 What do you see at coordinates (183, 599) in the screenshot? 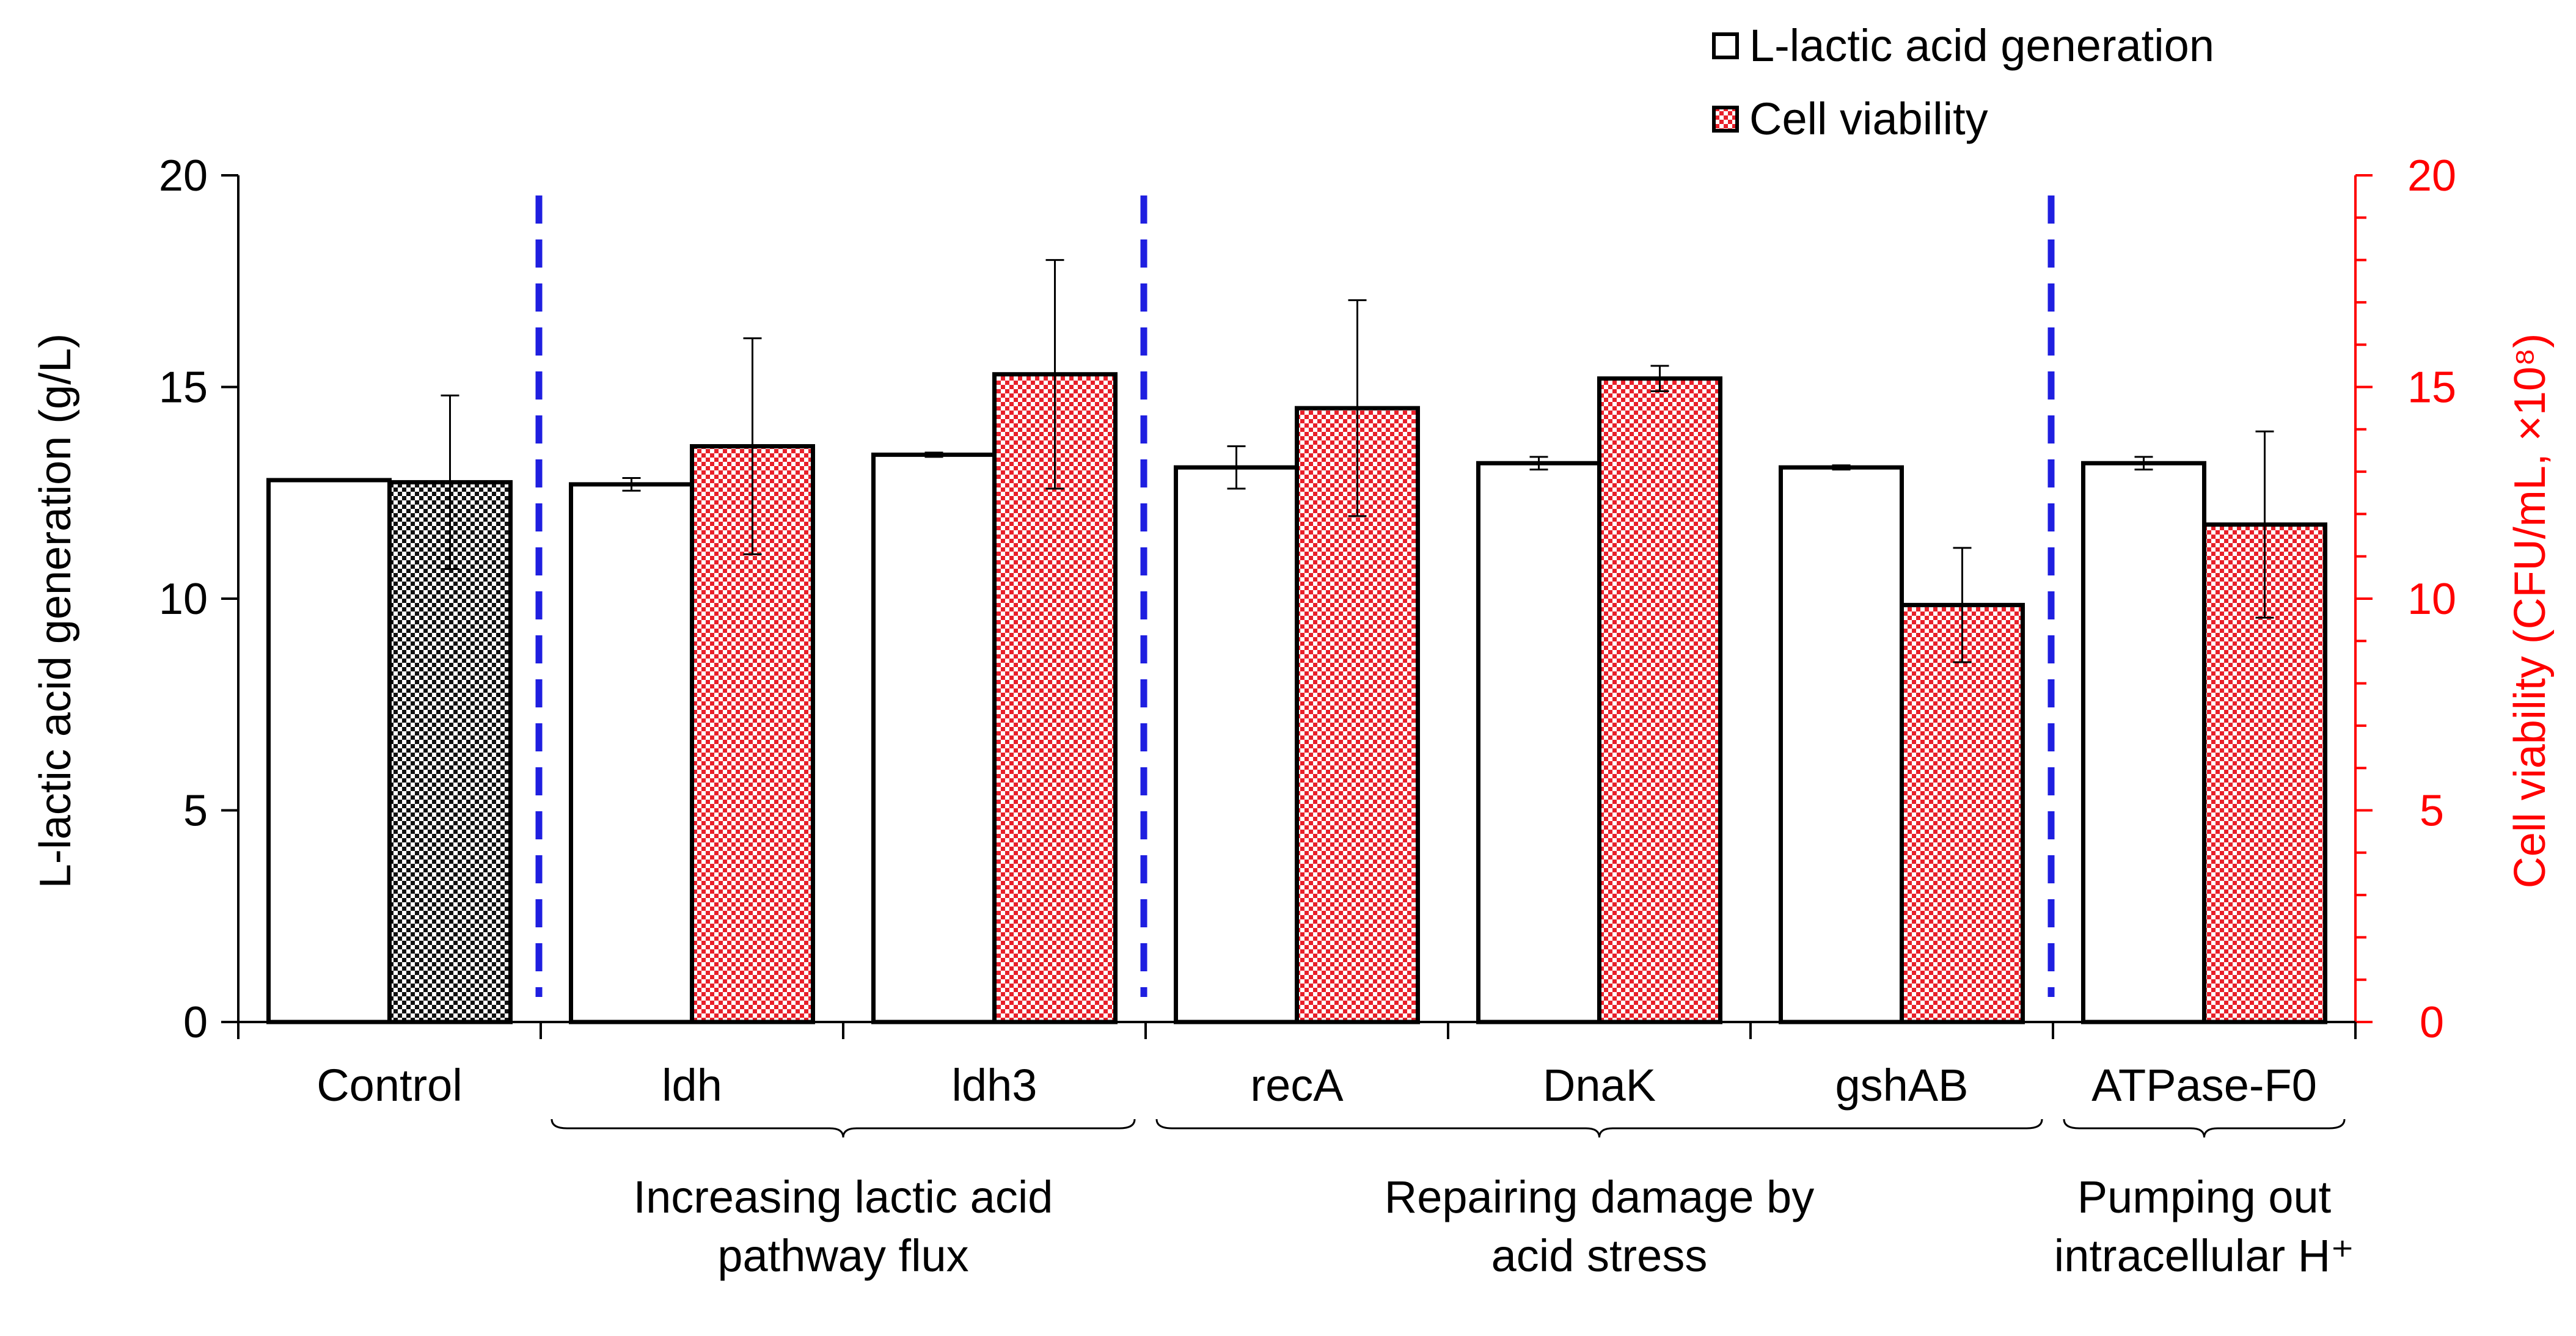
I see `left-tick-label: 10` at bounding box center [183, 599].